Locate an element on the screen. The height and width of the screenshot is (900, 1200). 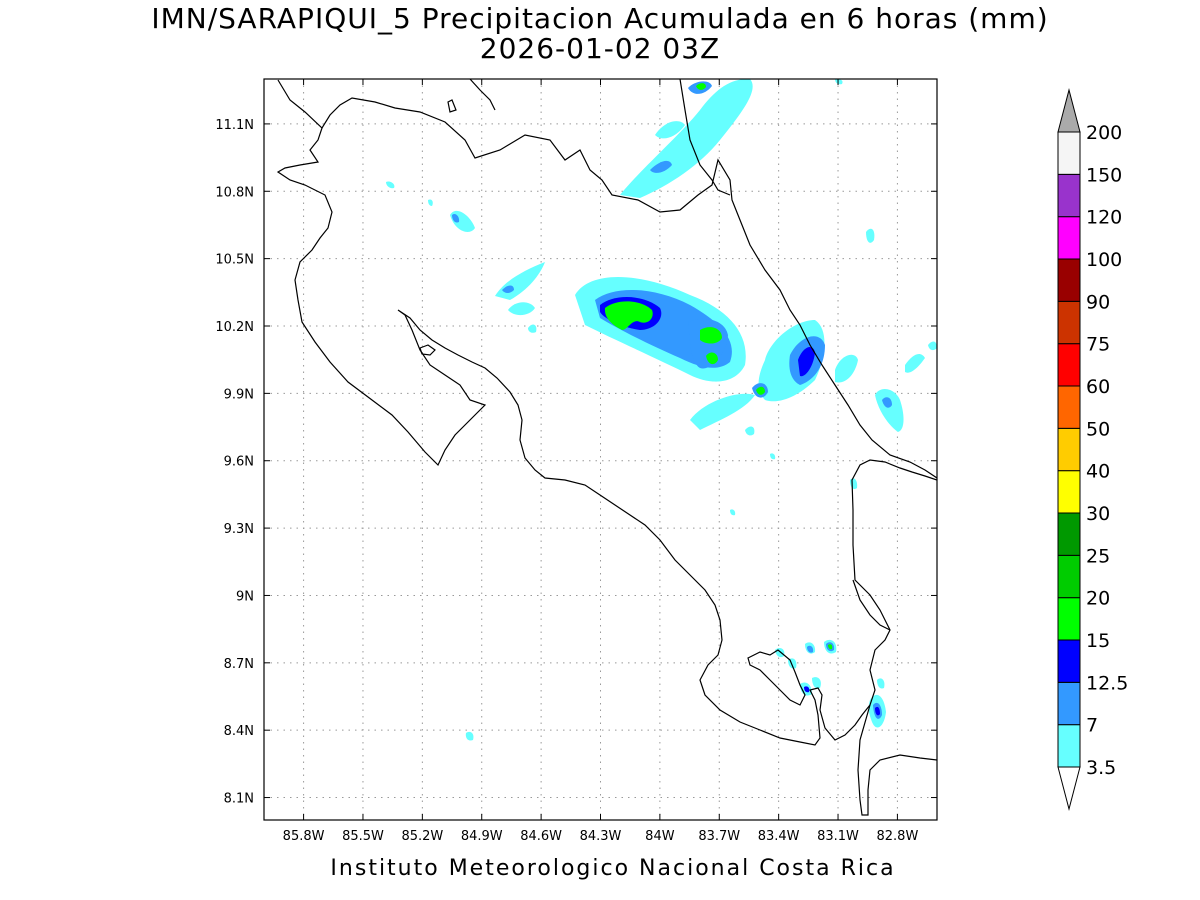
colorbar-label: 90 is located at coordinates (1098, 302).